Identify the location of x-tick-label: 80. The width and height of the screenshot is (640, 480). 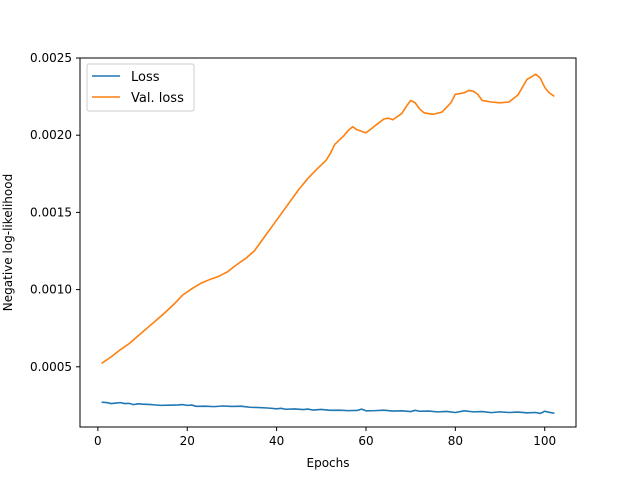
(455, 441).